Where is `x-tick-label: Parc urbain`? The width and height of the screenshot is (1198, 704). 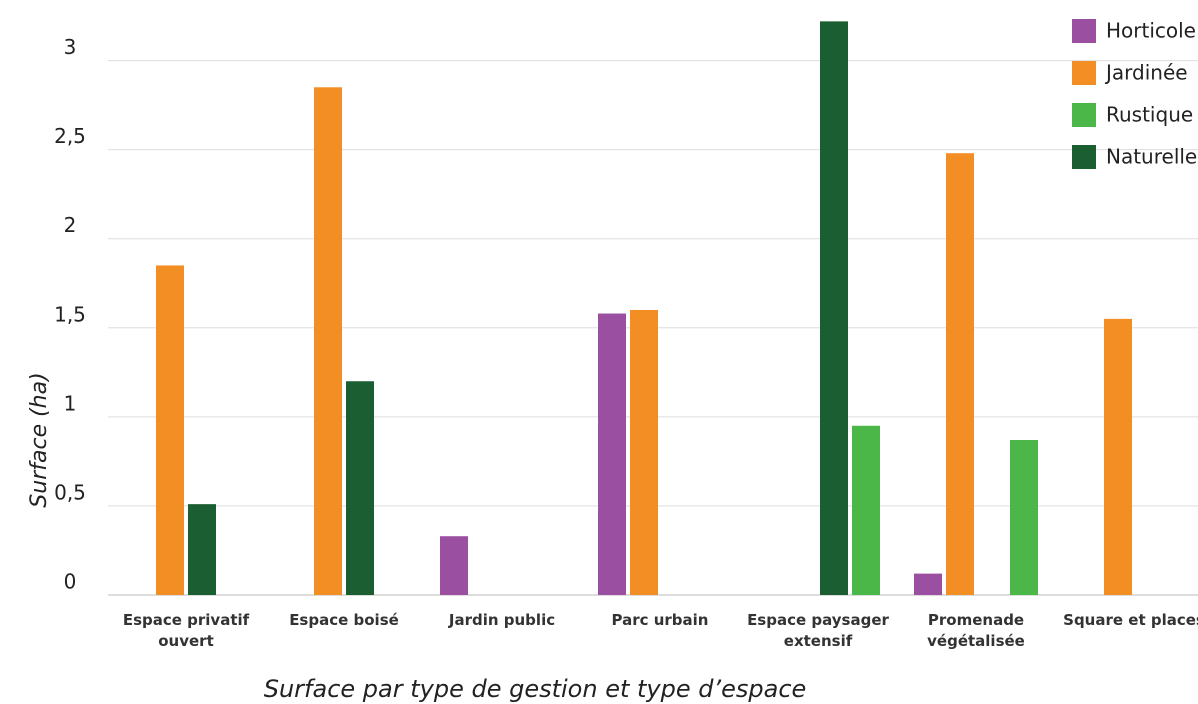 x-tick-label: Parc urbain is located at coordinates (660, 620).